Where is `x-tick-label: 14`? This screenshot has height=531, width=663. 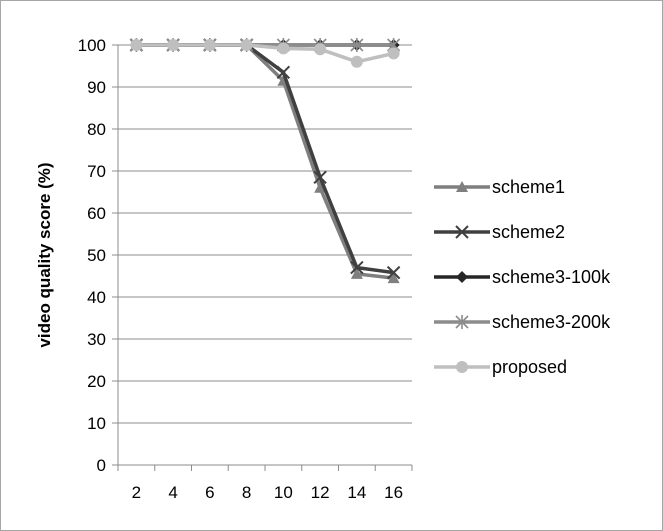
x-tick-label: 14 is located at coordinates (356, 492).